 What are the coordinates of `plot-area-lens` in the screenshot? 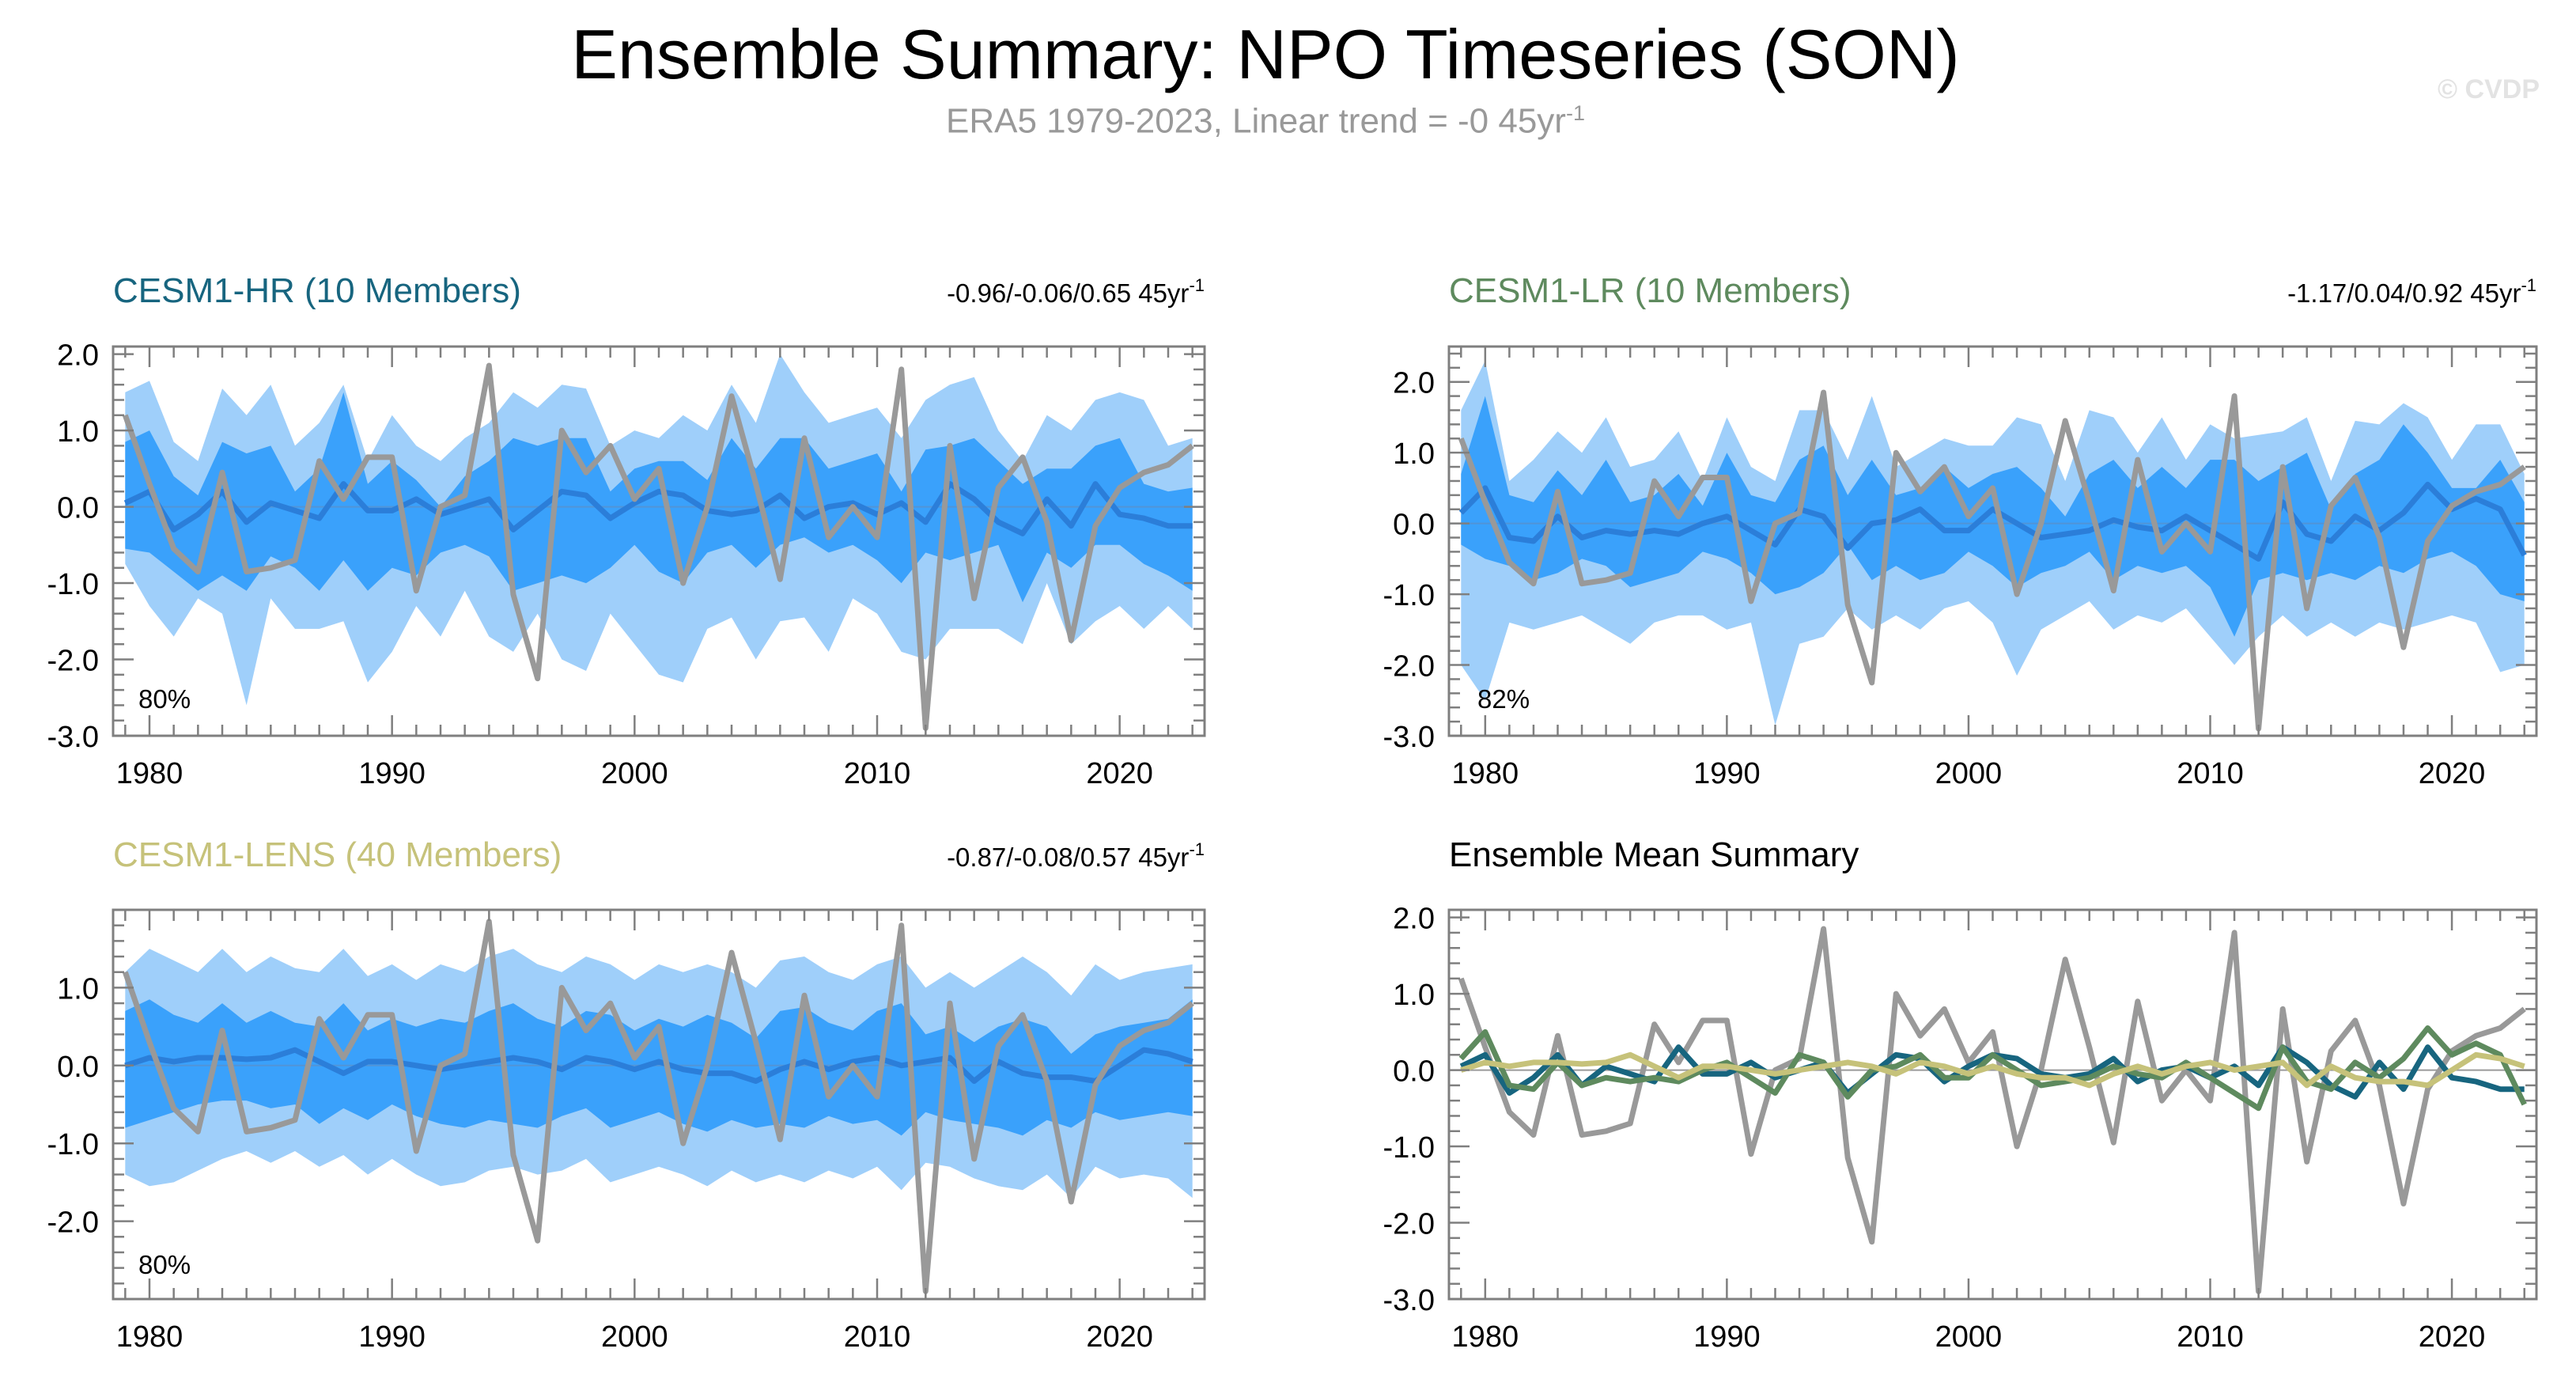 It's located at (659, 1106).